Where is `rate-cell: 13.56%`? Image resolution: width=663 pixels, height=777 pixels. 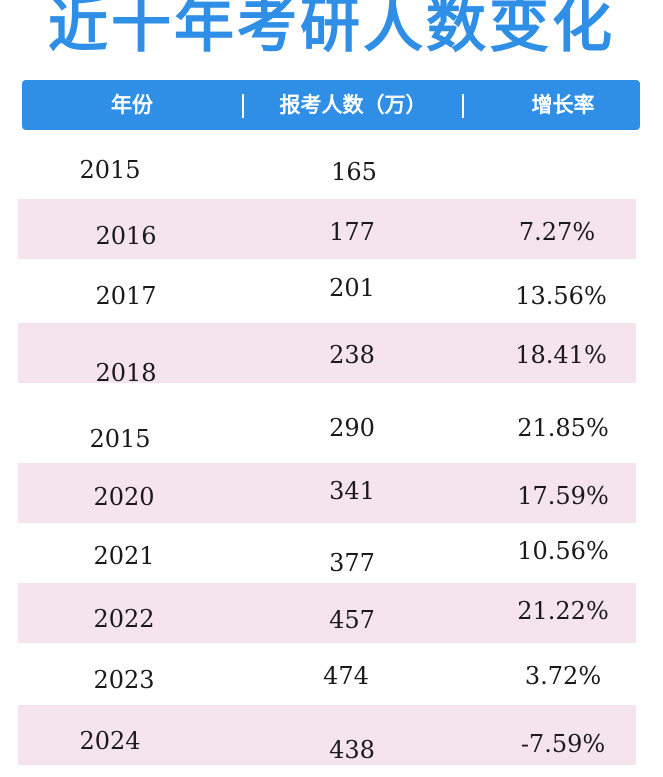
rate-cell: 13.56% is located at coordinates (561, 296).